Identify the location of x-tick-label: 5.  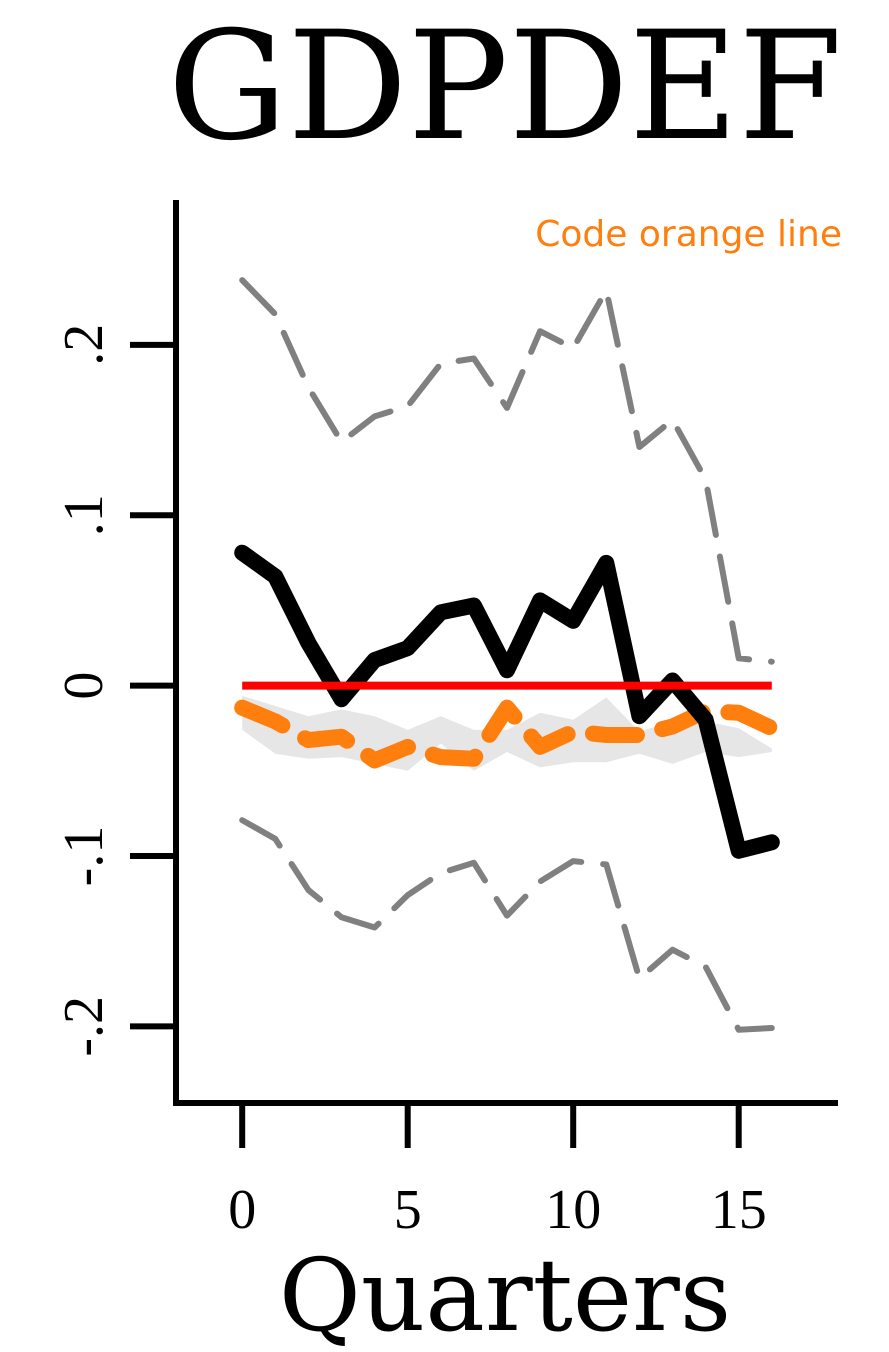
(408, 1210).